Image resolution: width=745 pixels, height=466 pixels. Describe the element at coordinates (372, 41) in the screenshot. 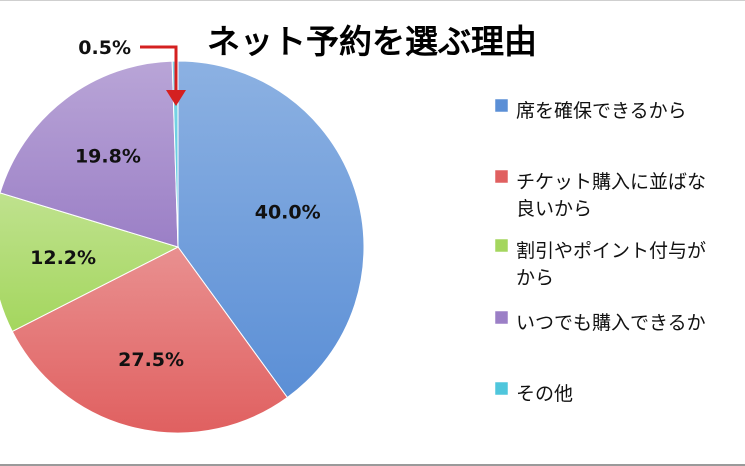

I see `chart-title: ネット予約を選ぶ理由` at that location.